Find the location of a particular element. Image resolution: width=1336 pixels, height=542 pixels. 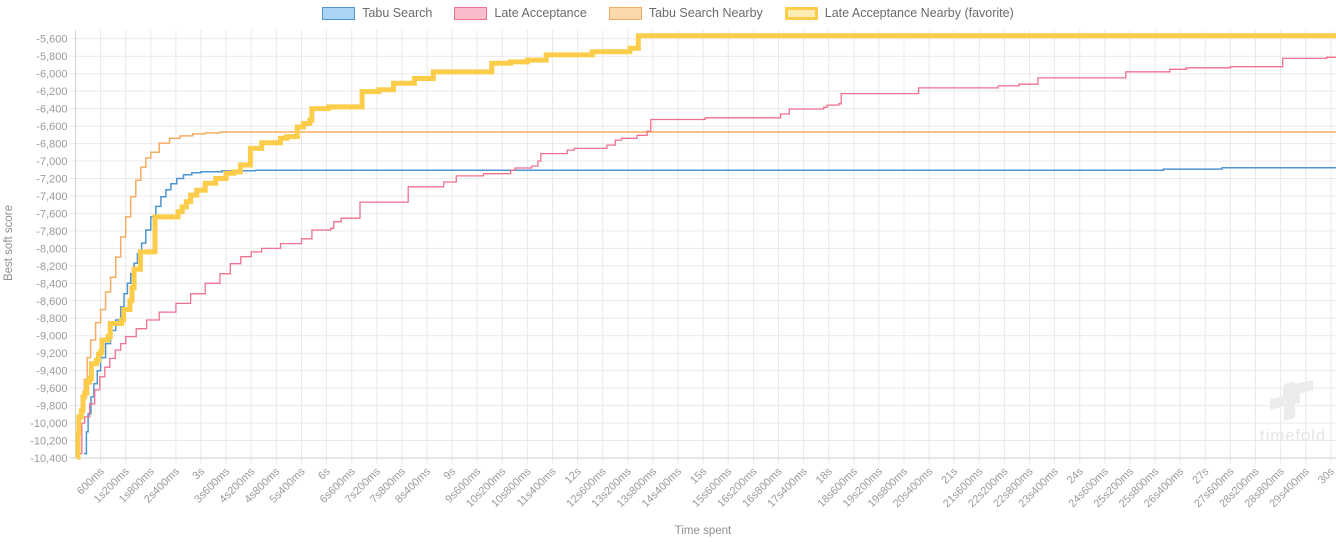

y-tick-label: -5,800 is located at coordinates (51, 57).